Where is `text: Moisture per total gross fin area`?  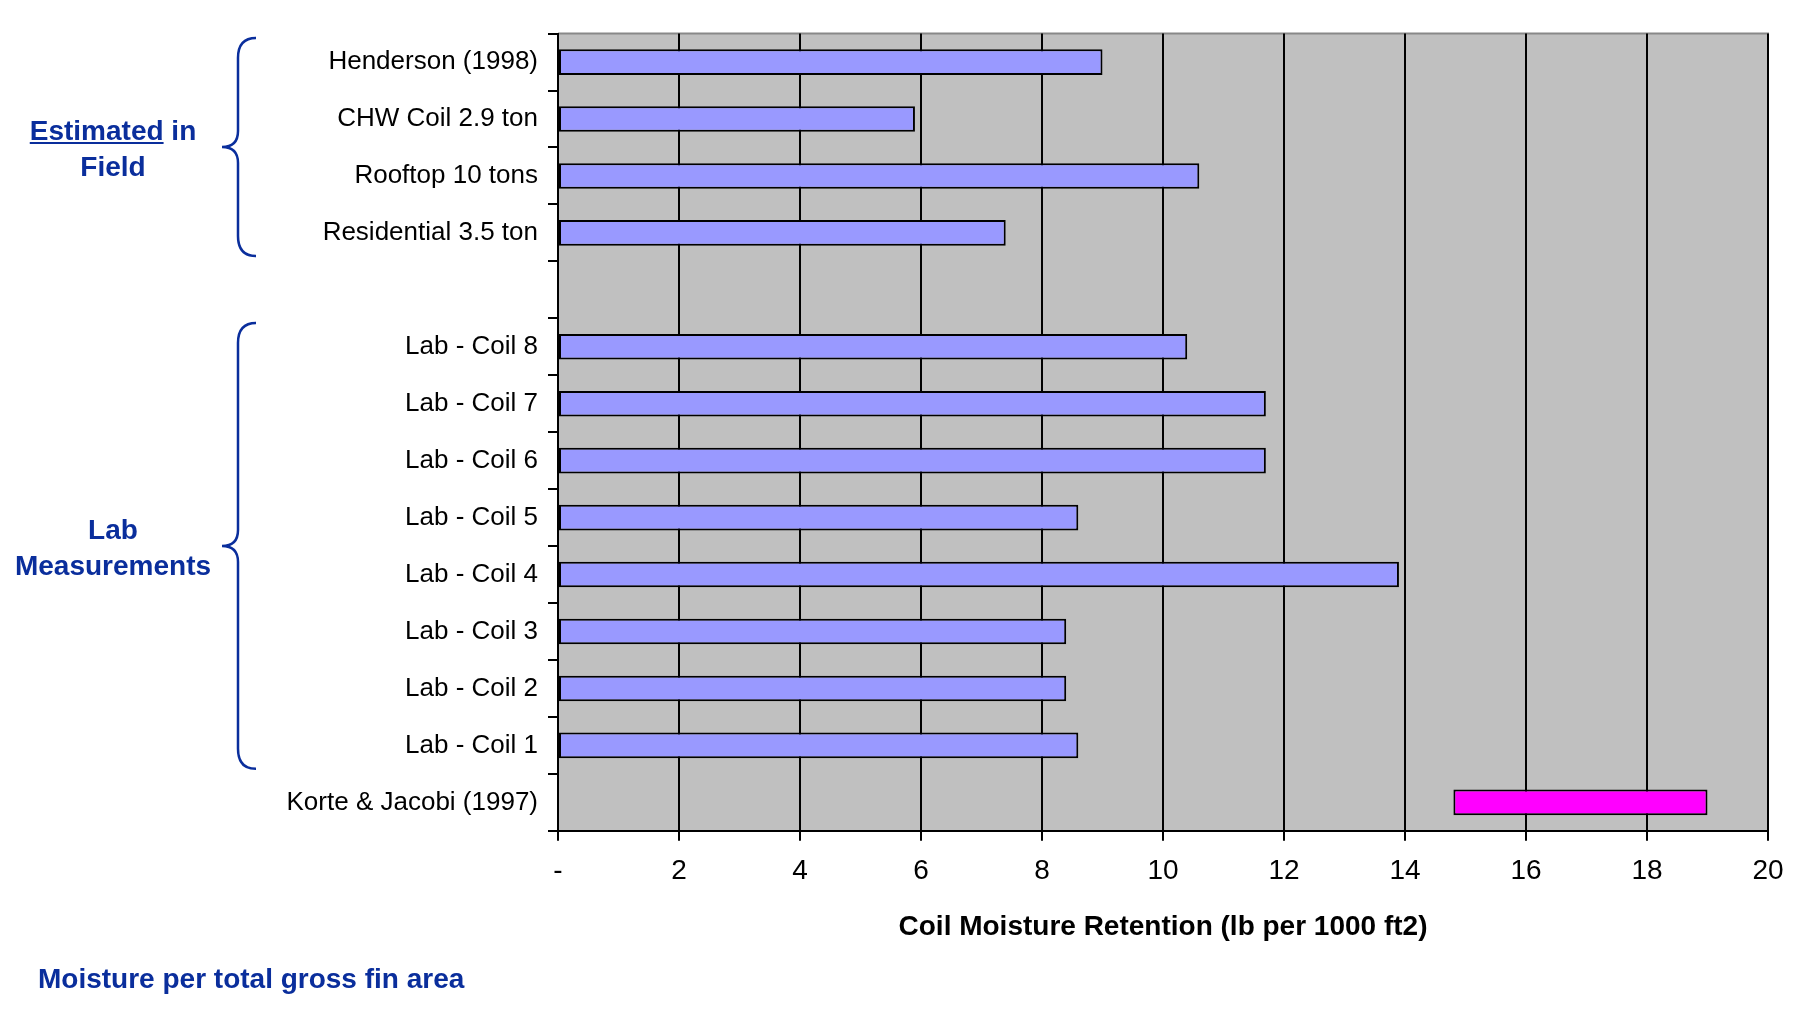 text: Moisture per total gross fin area is located at coordinates (251, 979).